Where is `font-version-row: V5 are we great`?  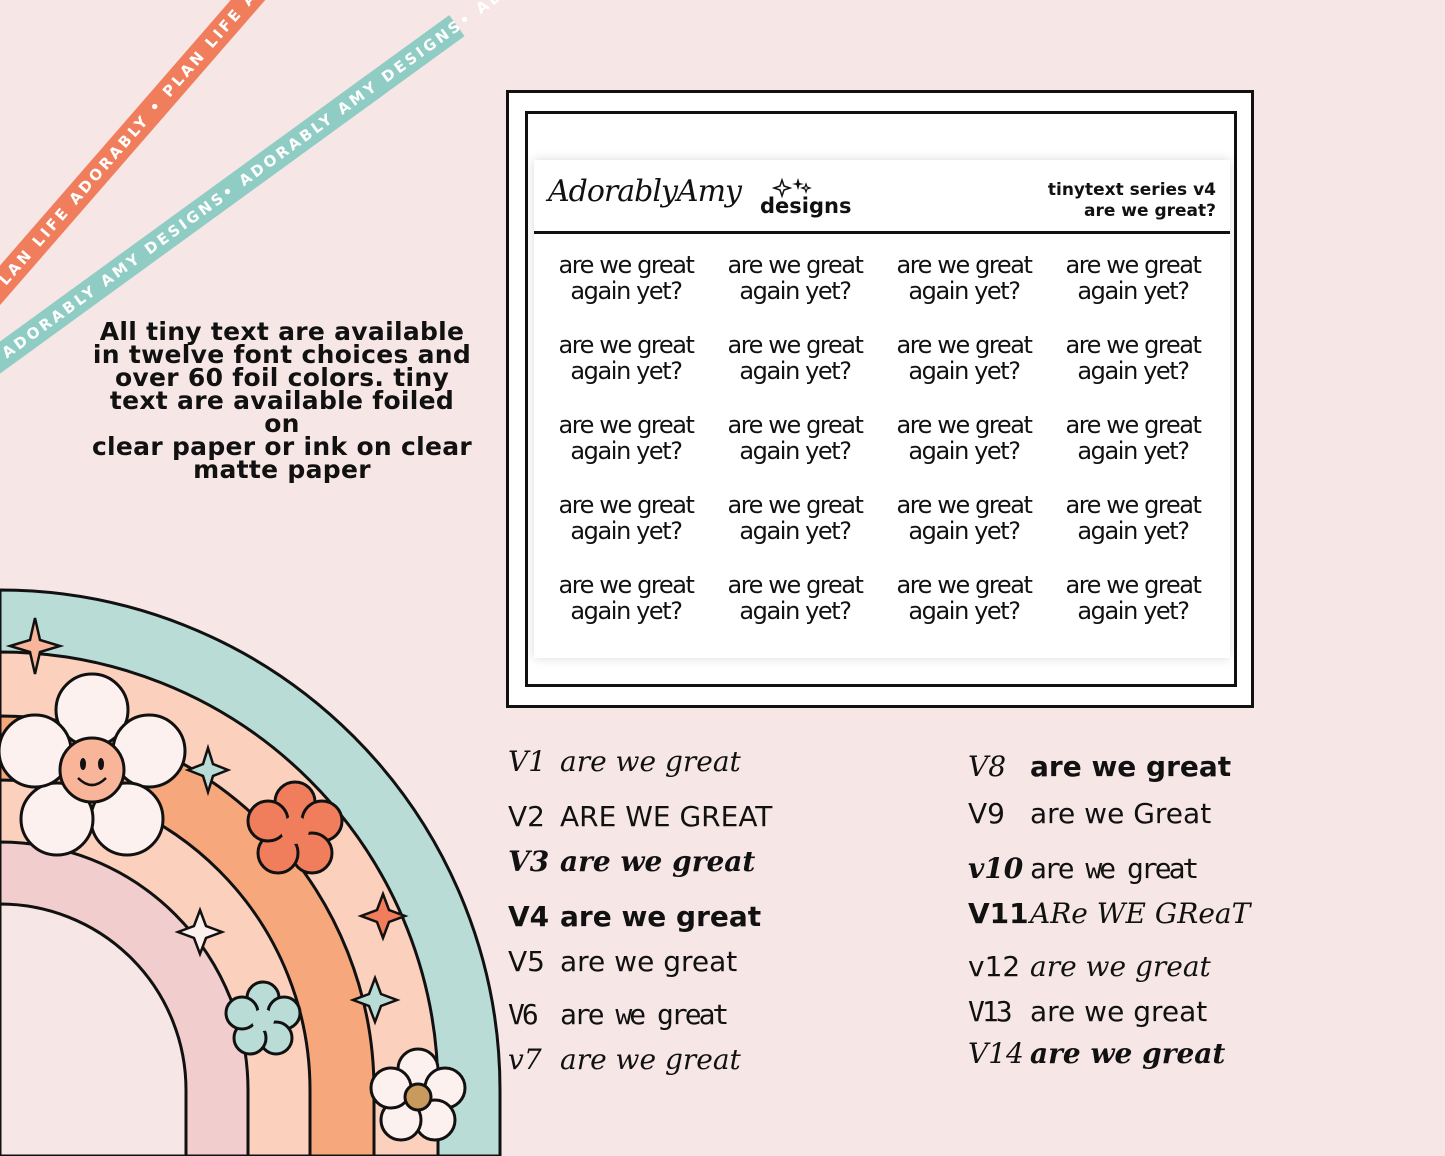
font-version-row: V5 are we great is located at coordinates (622, 961).